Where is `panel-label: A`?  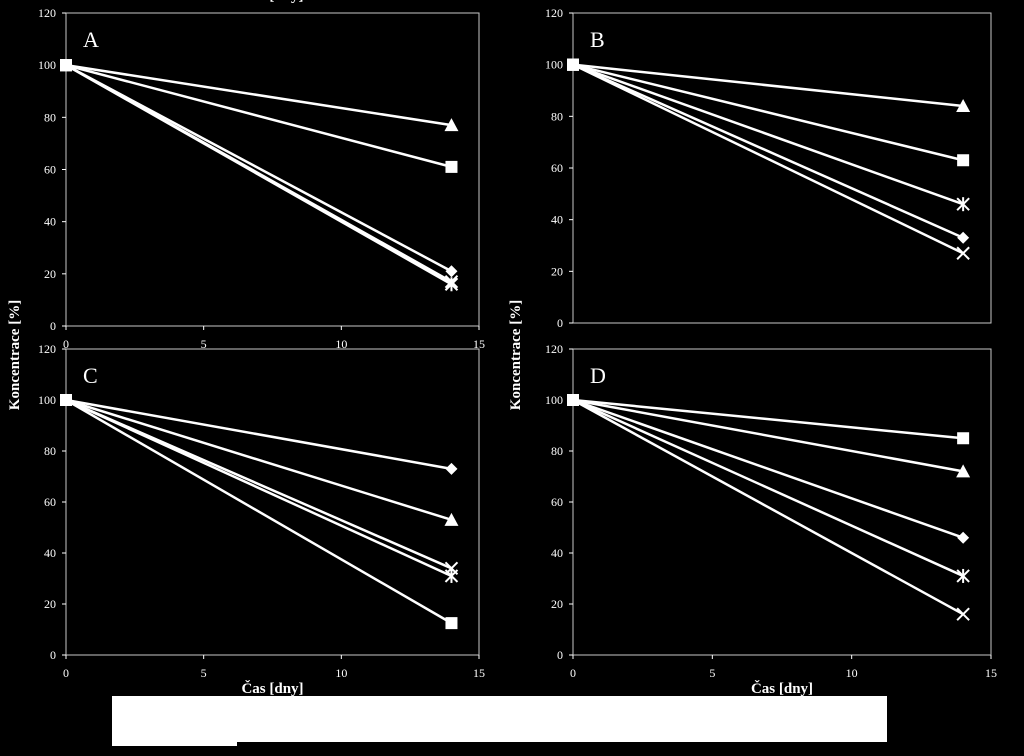 panel-label: A is located at coordinates (91, 39).